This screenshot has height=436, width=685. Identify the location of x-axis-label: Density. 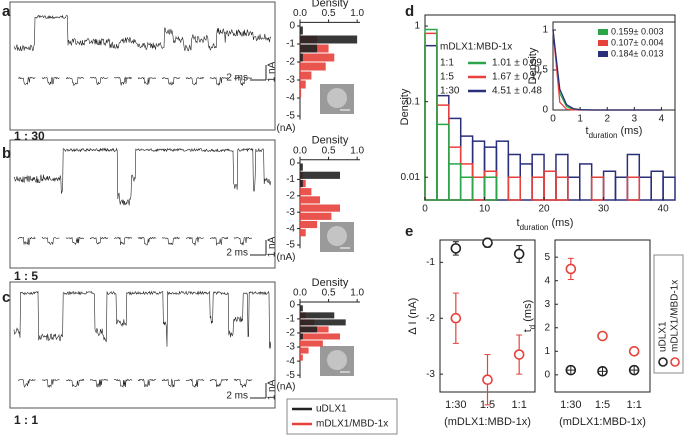
(330, 141).